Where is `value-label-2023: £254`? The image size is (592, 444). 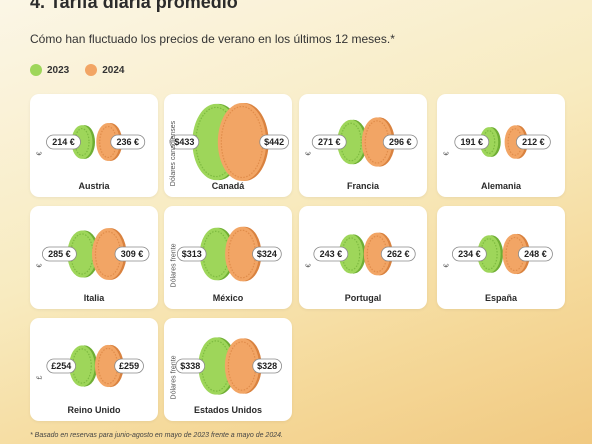
value-label-2023: £254 is located at coordinates (61, 366).